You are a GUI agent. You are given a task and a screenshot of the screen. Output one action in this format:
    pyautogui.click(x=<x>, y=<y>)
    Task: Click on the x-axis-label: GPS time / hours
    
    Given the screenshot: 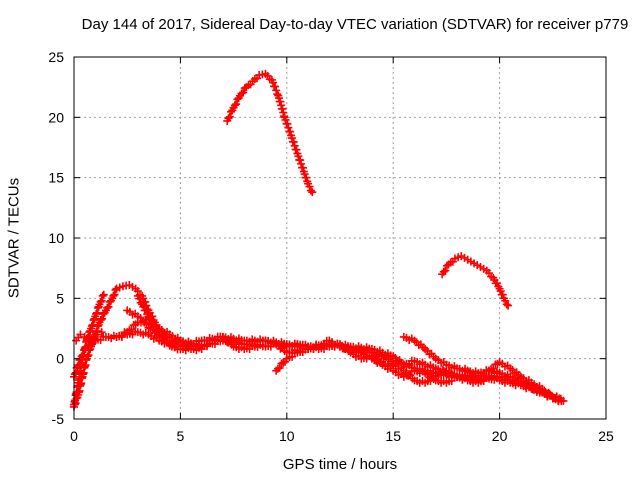 What is the action you would take?
    pyautogui.click(x=340, y=464)
    